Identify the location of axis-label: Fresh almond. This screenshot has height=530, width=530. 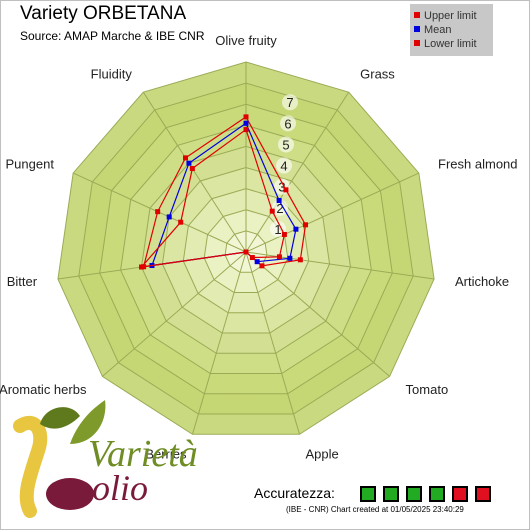
(477, 163).